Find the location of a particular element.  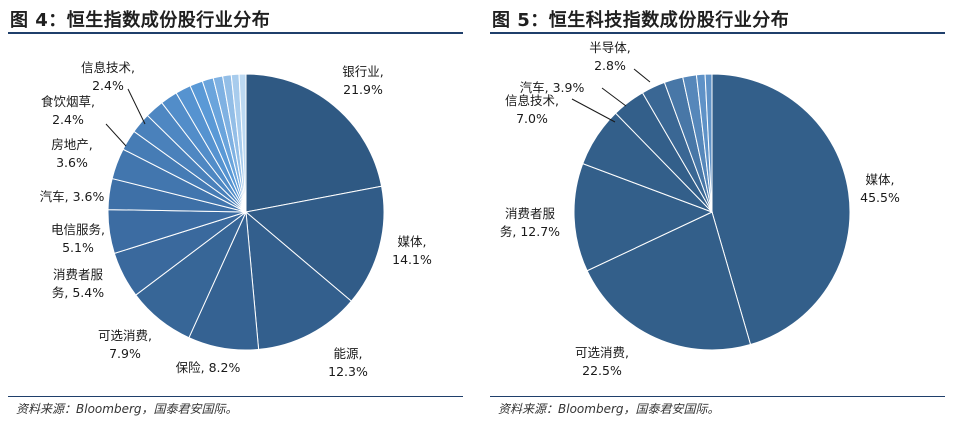

slice-label: 信息技术, 2.4% is located at coordinates (108, 76).